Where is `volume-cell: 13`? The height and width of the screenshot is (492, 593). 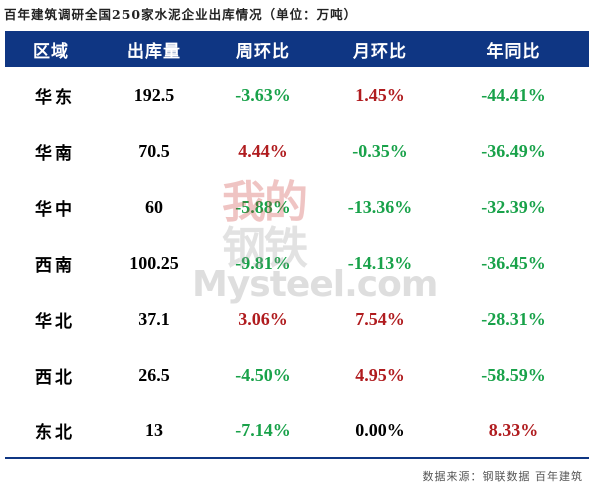
volume-cell: 13 is located at coordinates (154, 431).